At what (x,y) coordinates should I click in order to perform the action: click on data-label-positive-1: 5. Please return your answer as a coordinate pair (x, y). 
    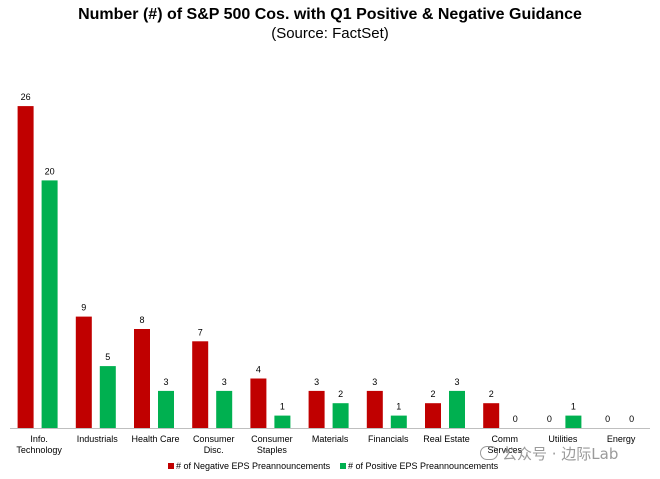
    Looking at the image, I should click on (107, 357).